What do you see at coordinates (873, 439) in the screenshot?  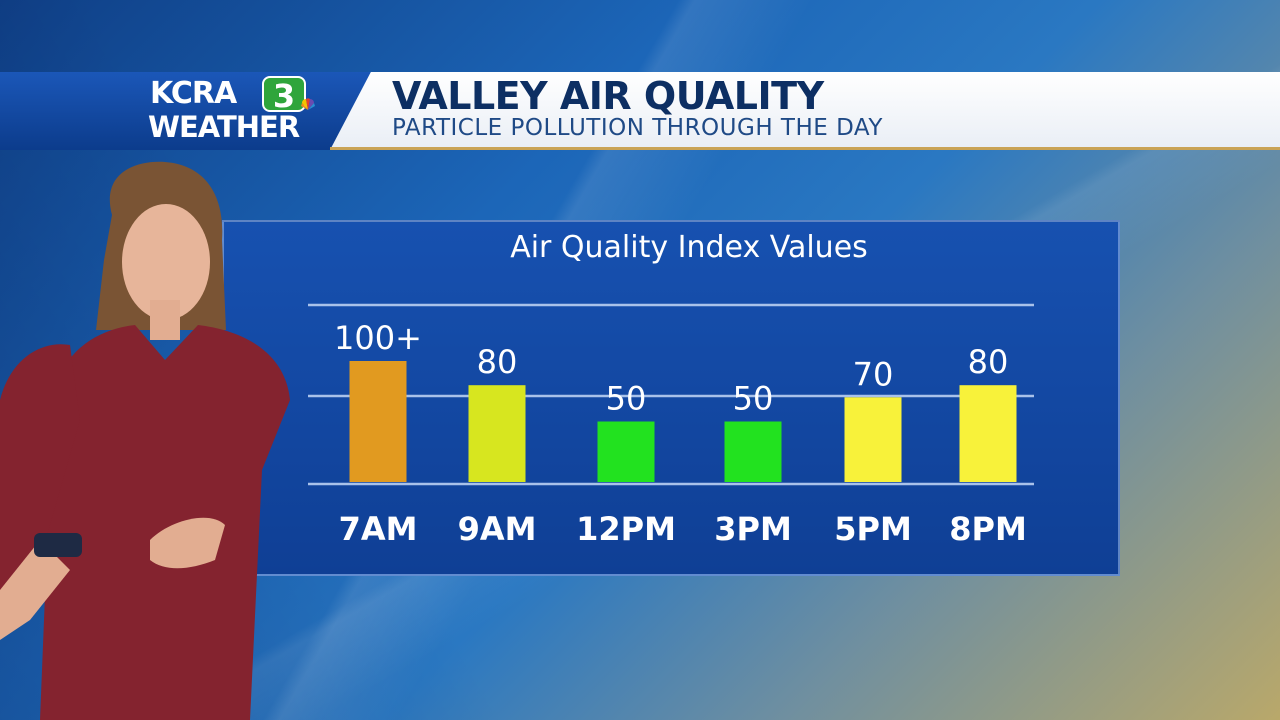 I see `bar-5pm` at bounding box center [873, 439].